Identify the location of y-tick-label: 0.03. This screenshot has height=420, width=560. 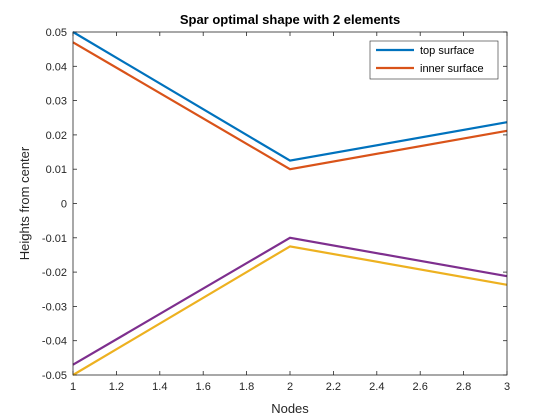
(56, 102).